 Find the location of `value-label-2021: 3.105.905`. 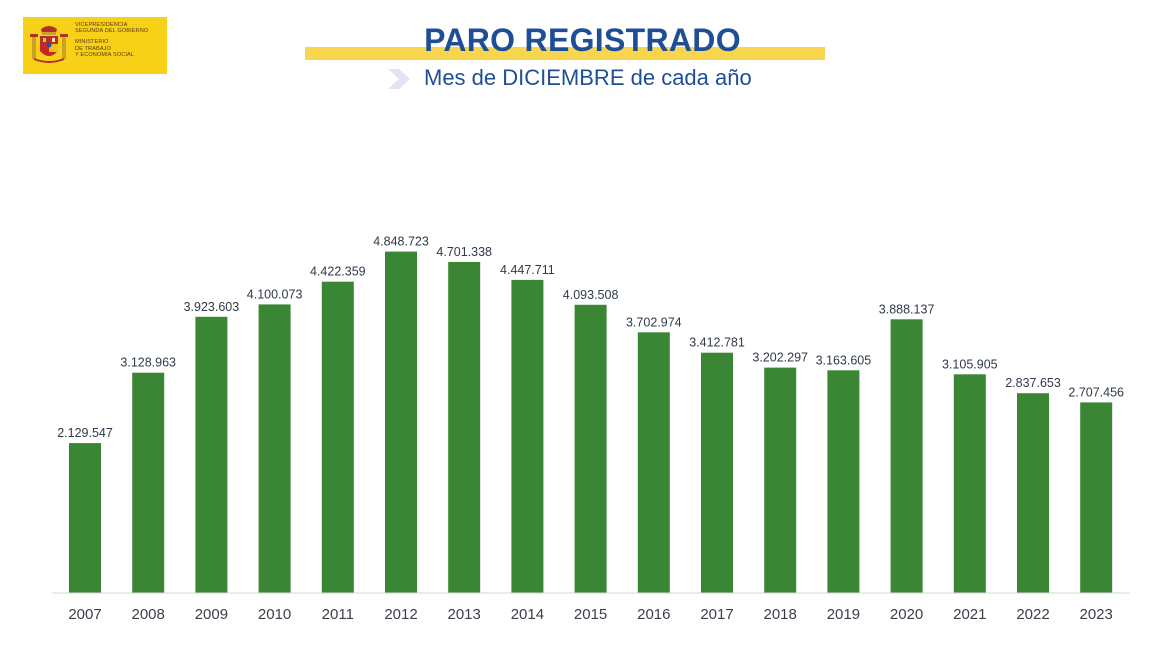

value-label-2021: 3.105.905 is located at coordinates (970, 364).